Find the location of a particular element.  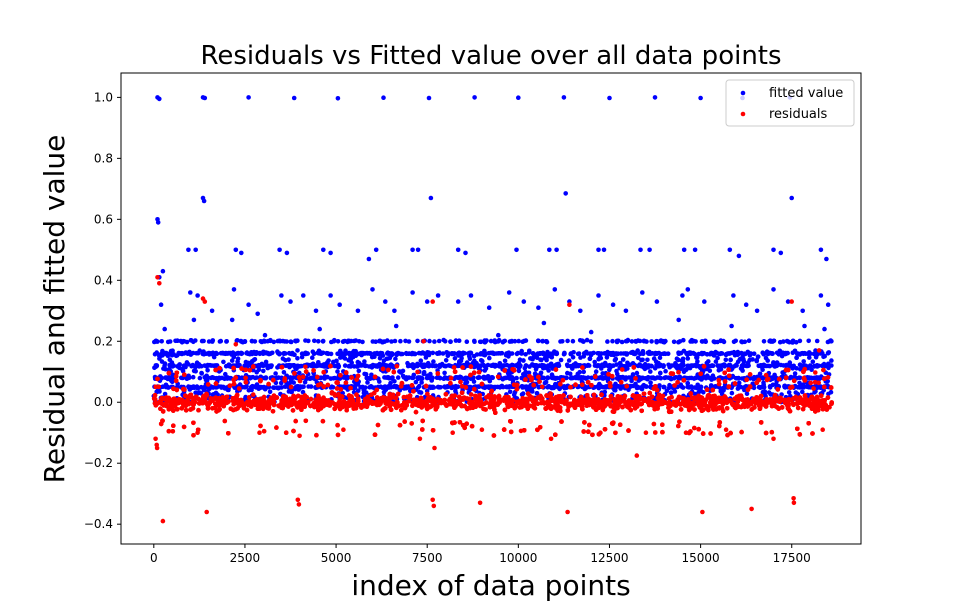

residual-point is located at coordinates (542, 387).